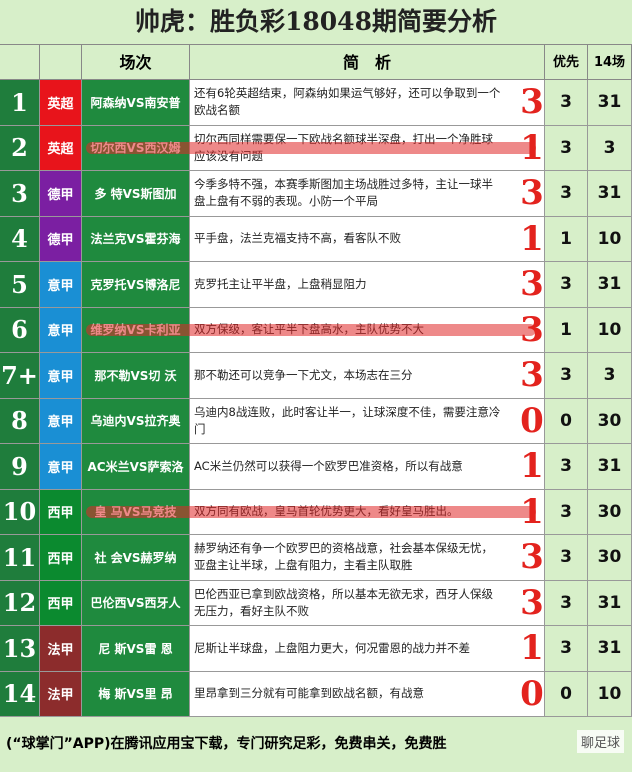  I want to click on row-number: 10, so click(20, 512).